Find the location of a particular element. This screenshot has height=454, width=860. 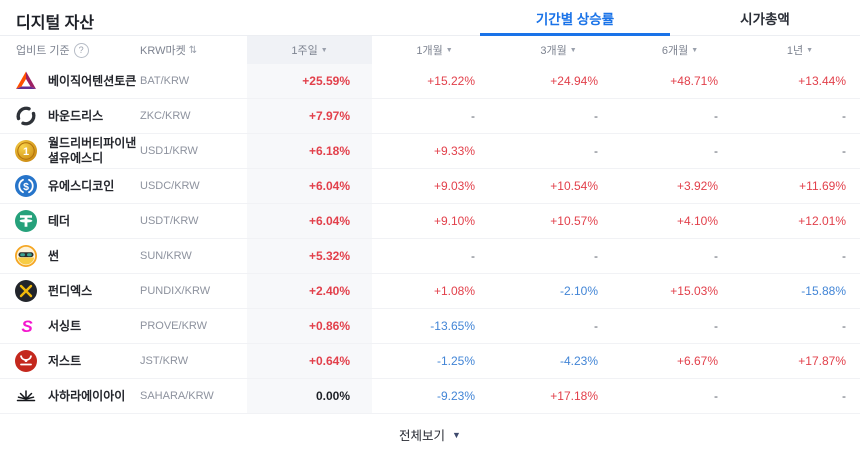

asset-cell: $ 유에스디코인 is located at coordinates (70, 186).